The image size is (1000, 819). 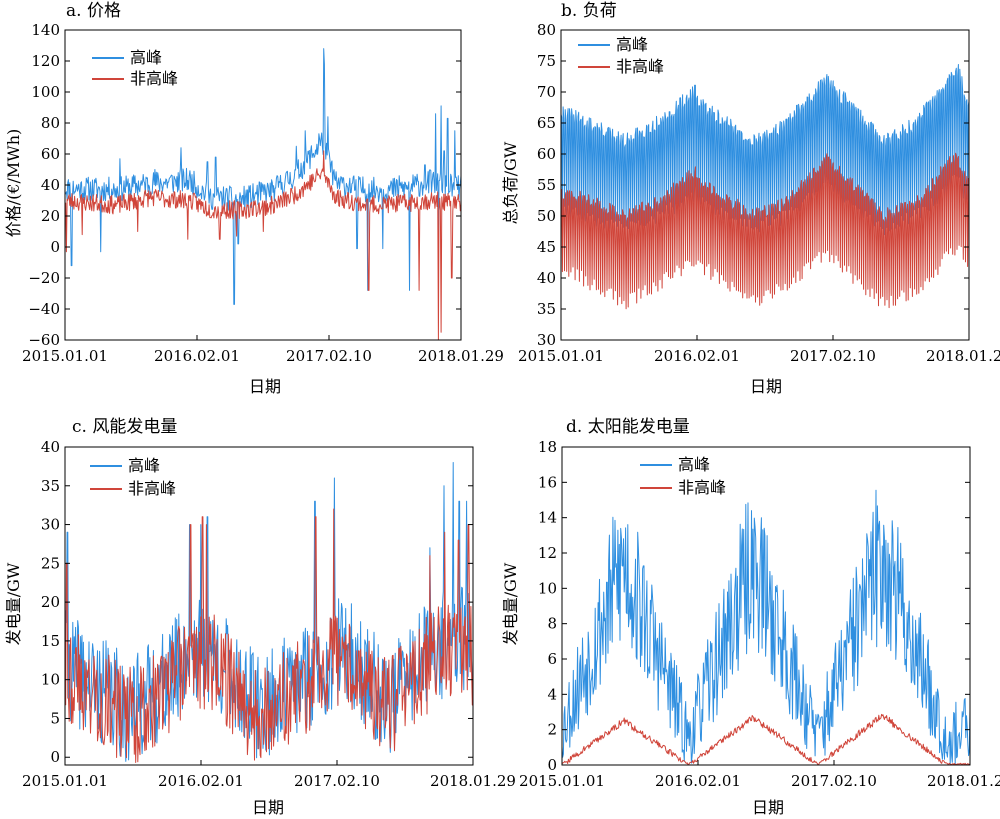 I want to click on panel-c-ylabel: 发电量/GW, so click(x=13, y=603).